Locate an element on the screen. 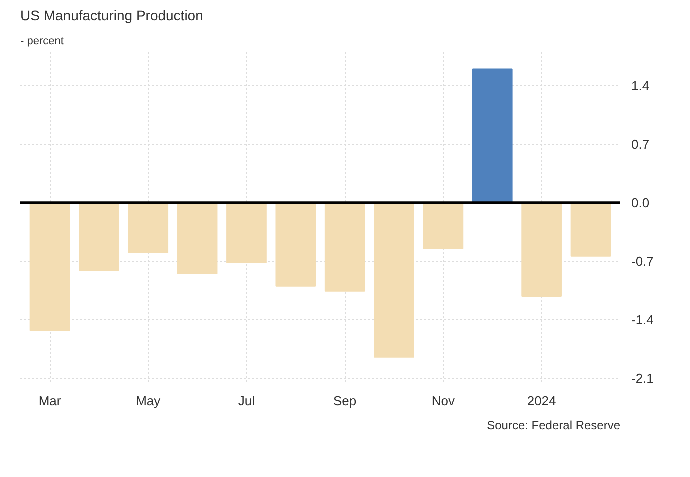 This screenshot has height=477, width=690. y-tick-label: -0.7 is located at coordinates (643, 261).